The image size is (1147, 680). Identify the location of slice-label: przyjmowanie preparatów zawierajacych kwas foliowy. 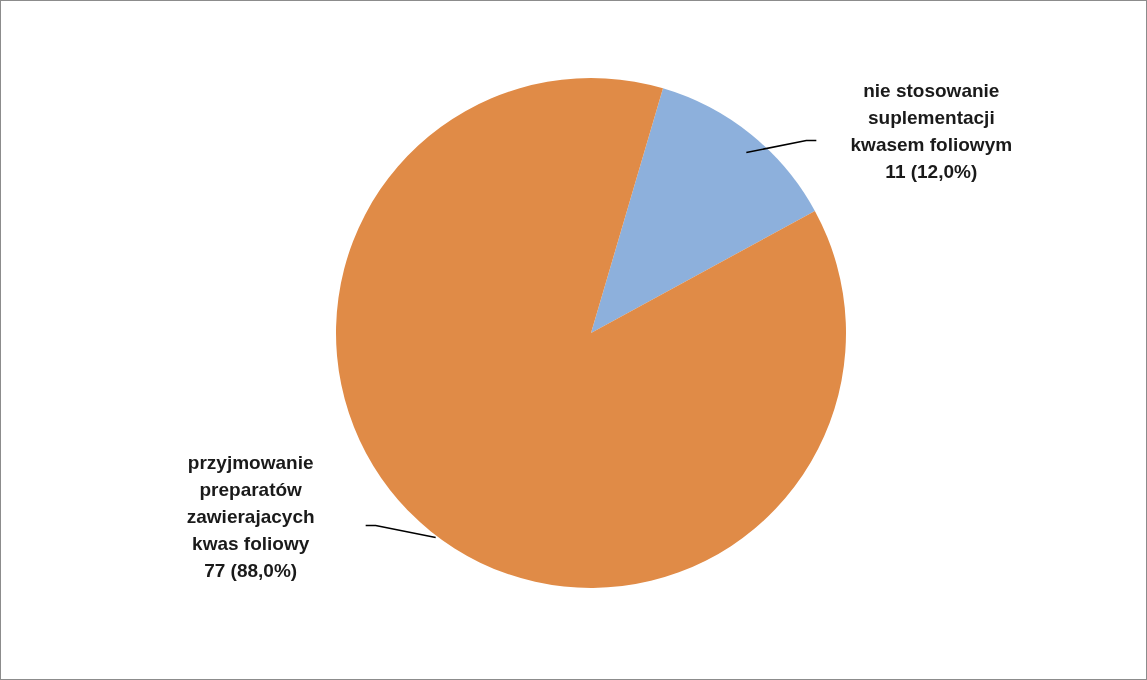
(250, 502).